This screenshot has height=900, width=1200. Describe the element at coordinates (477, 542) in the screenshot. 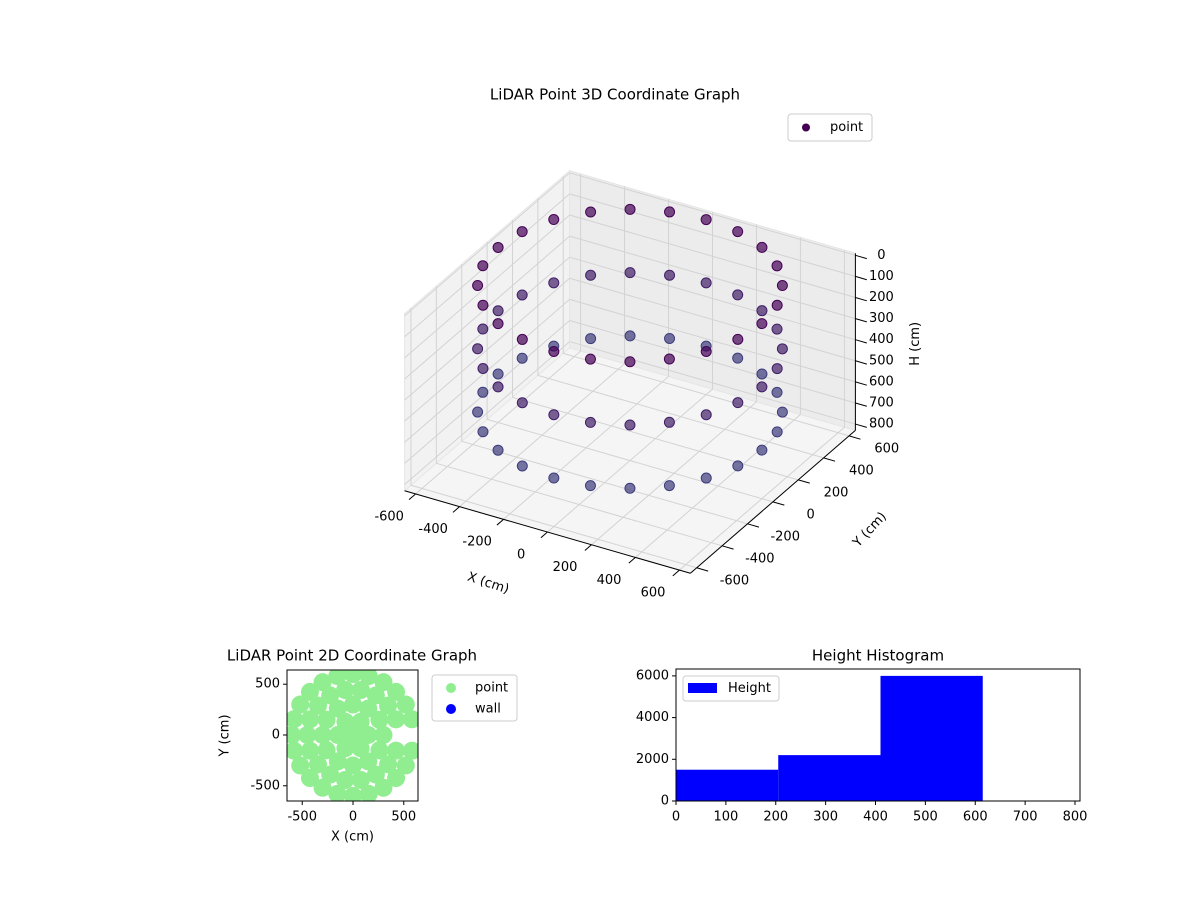

I see `x-tick-label: -200` at that location.